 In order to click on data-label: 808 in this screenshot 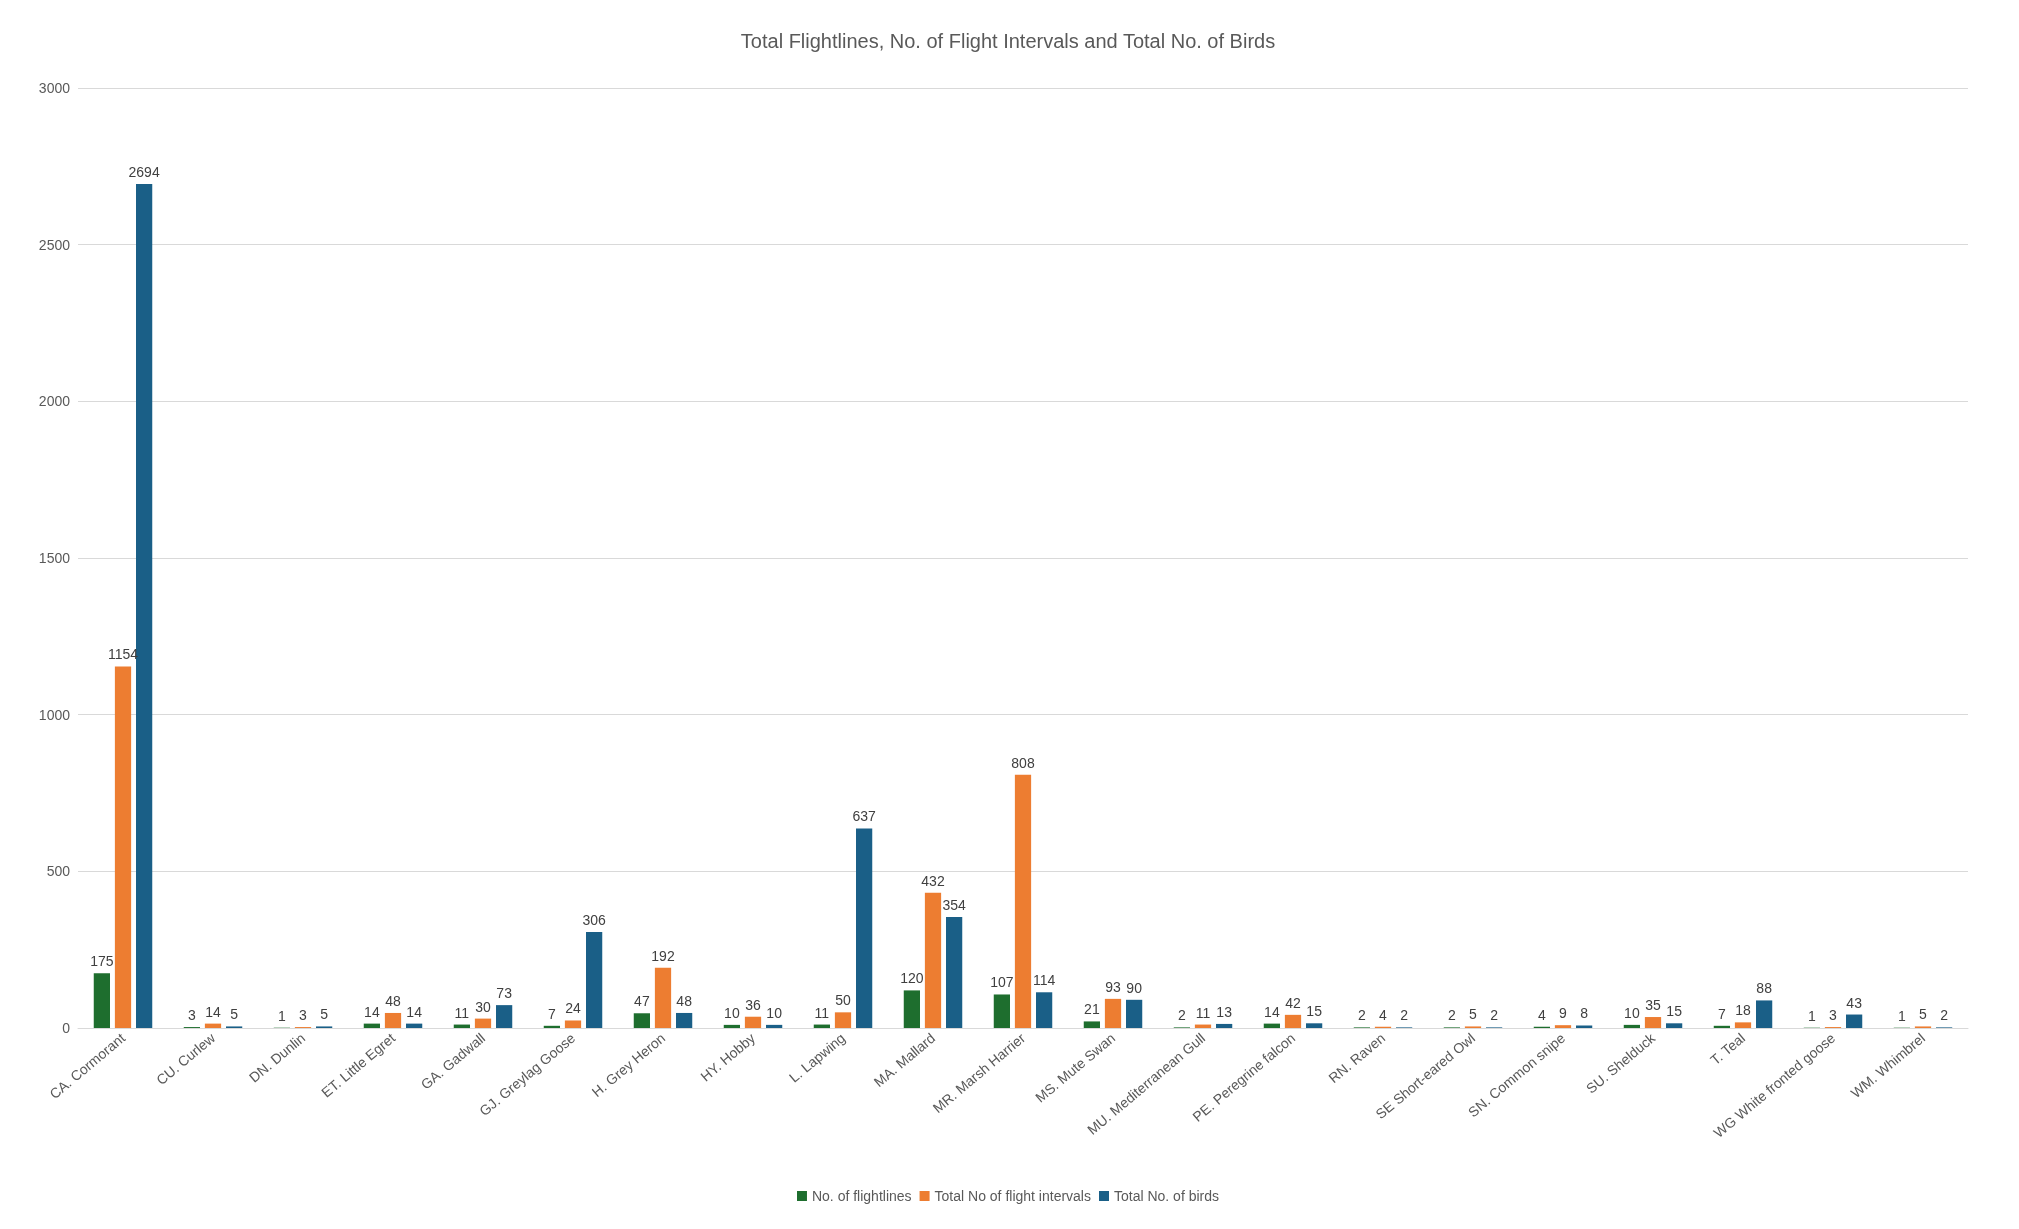, I will do `click(1023, 762)`.